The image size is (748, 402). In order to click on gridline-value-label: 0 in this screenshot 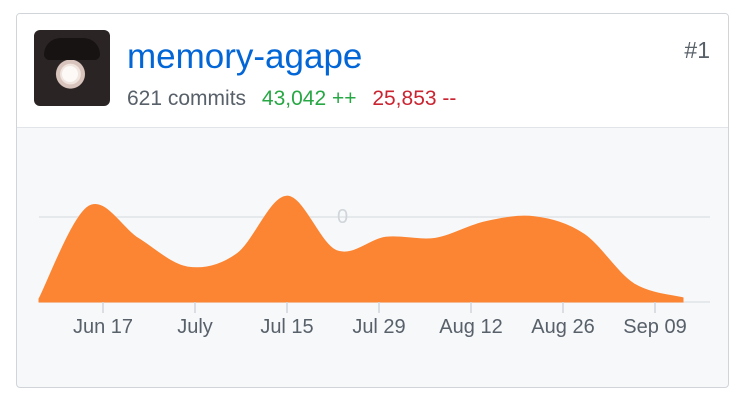, I will do `click(342, 217)`.